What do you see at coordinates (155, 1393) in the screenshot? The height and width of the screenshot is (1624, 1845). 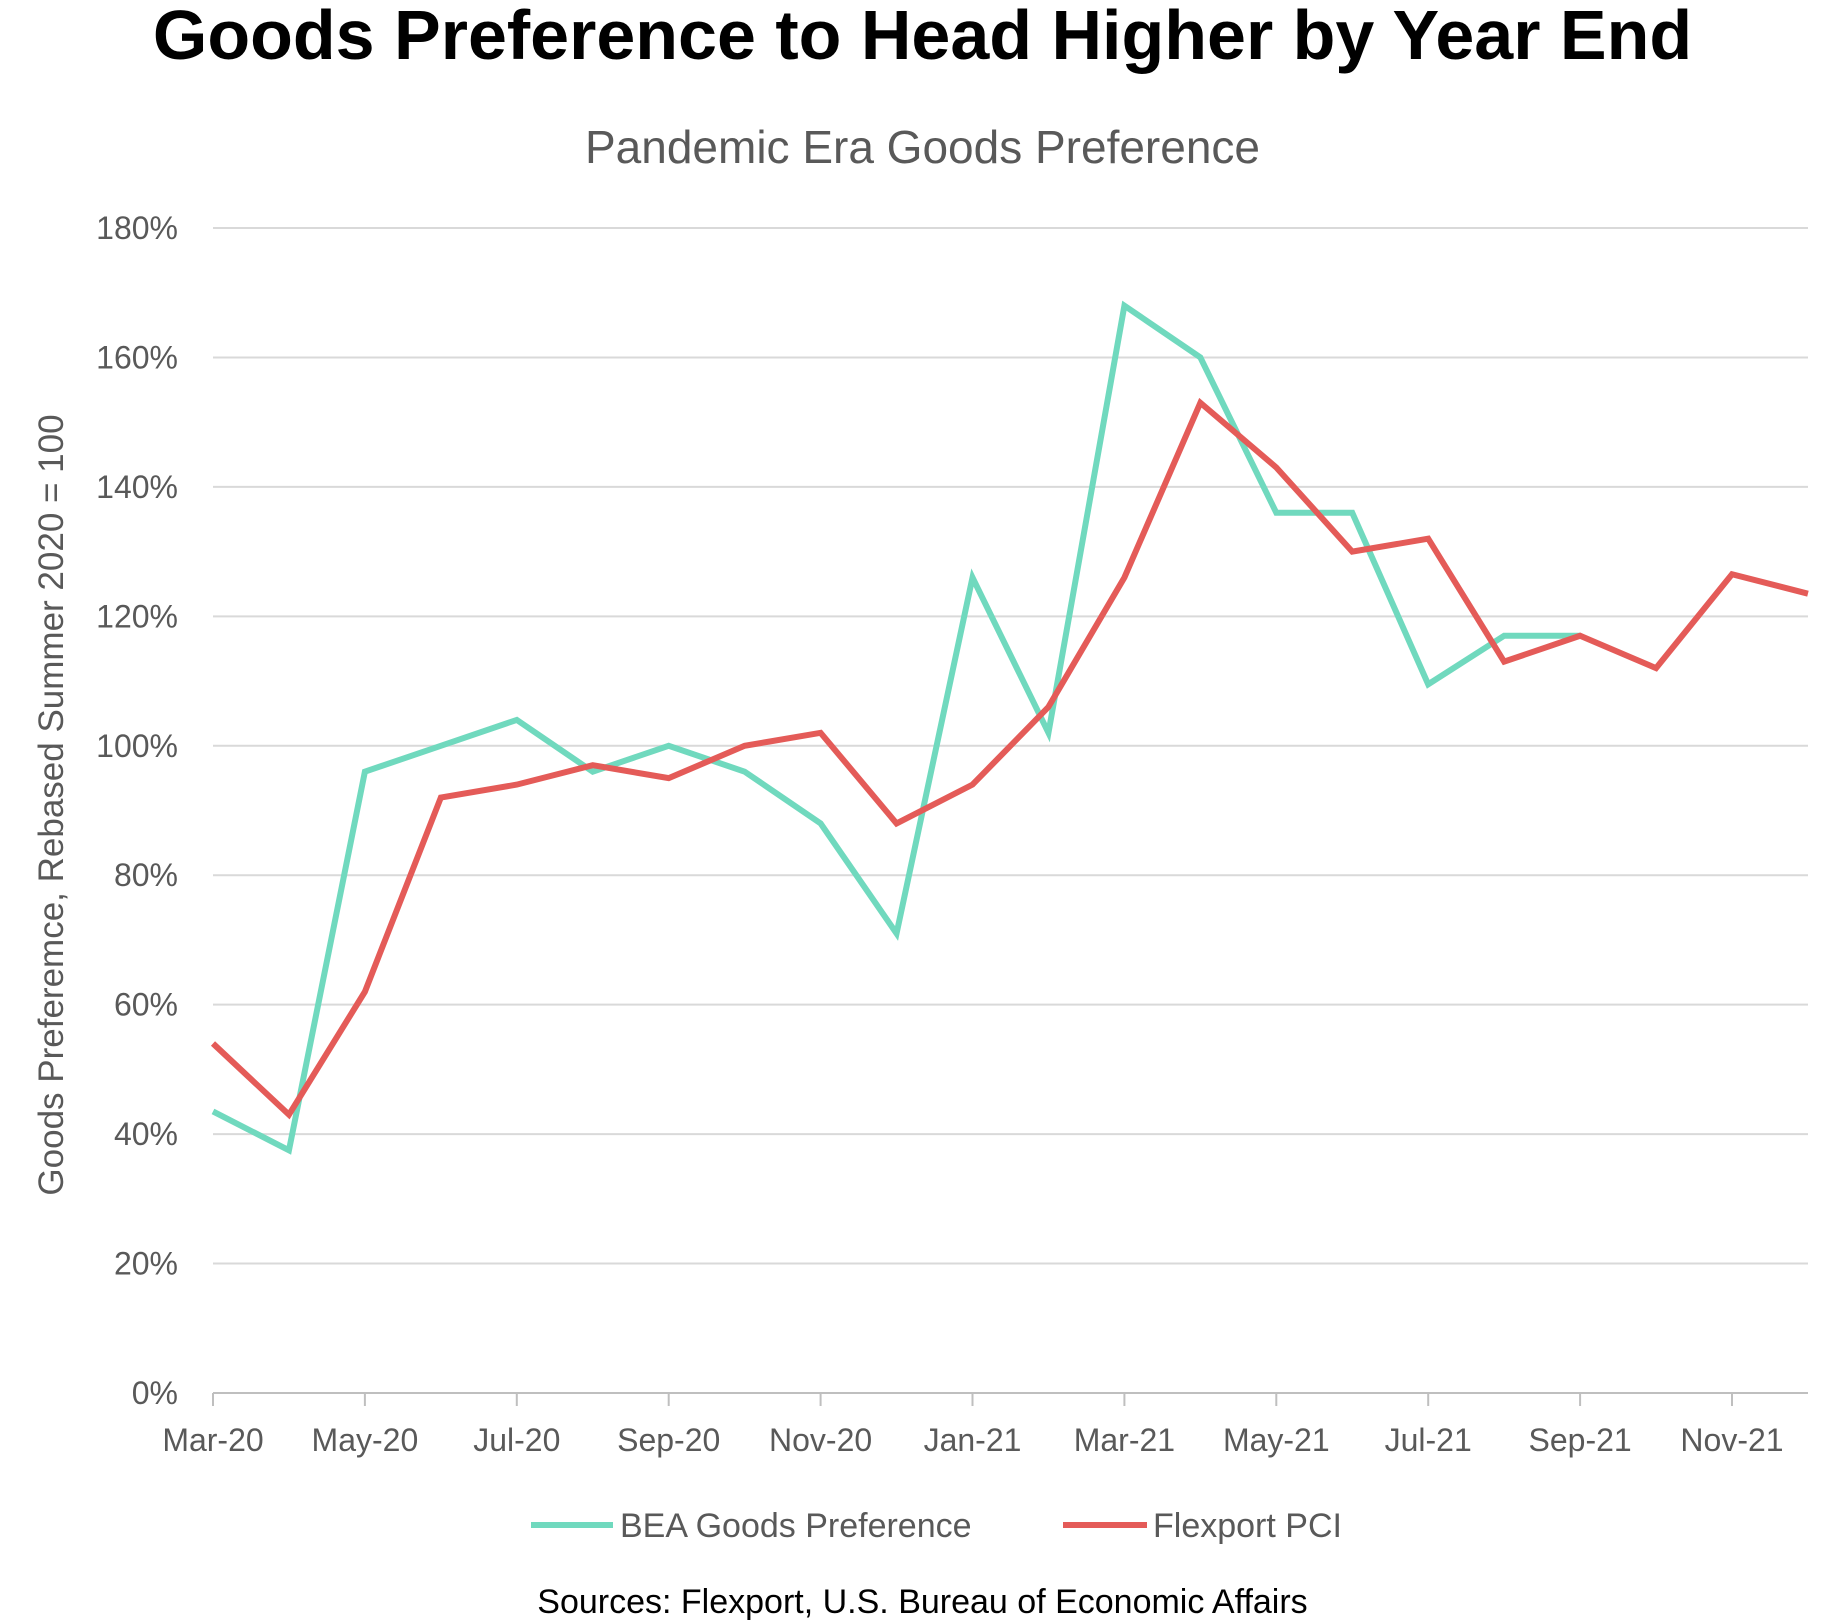 I see `y-tick-label: 0%` at bounding box center [155, 1393].